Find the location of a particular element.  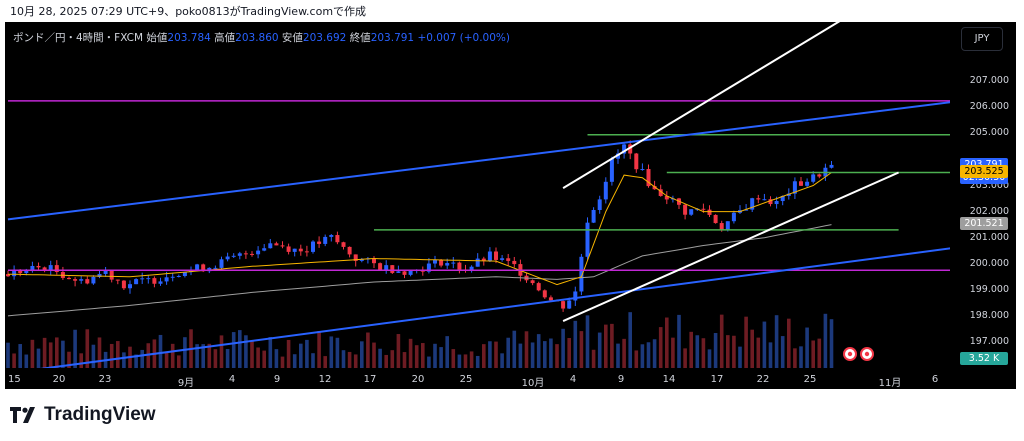

price-tick-label: 205.000 is located at coordinates (989, 133).